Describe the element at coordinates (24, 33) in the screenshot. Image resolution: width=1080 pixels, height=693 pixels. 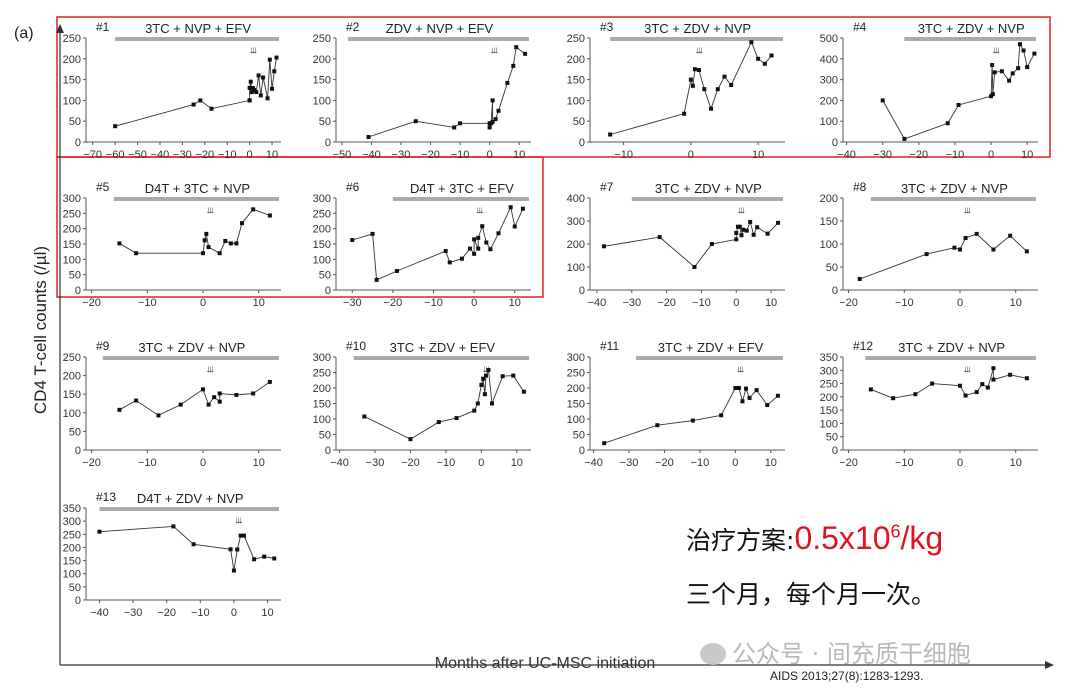
I see `figure-label: (a)` at that location.